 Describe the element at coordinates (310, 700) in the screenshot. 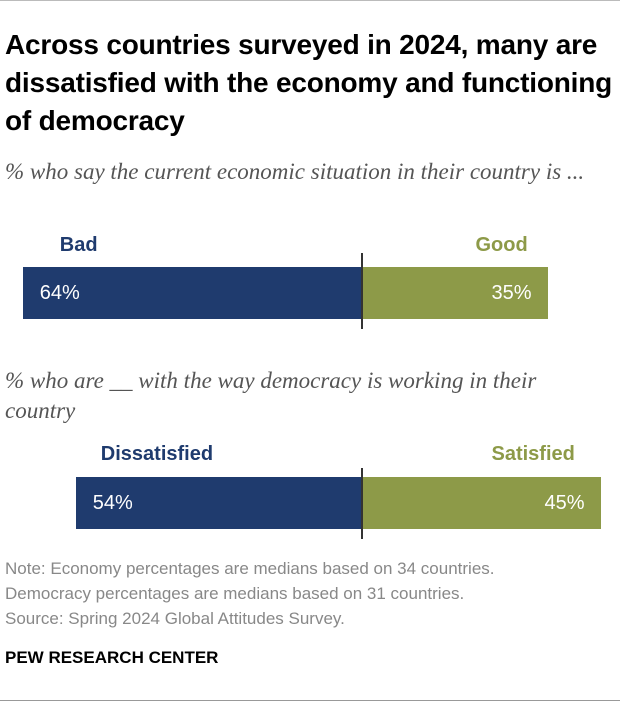

I see `bottom-rule` at that location.